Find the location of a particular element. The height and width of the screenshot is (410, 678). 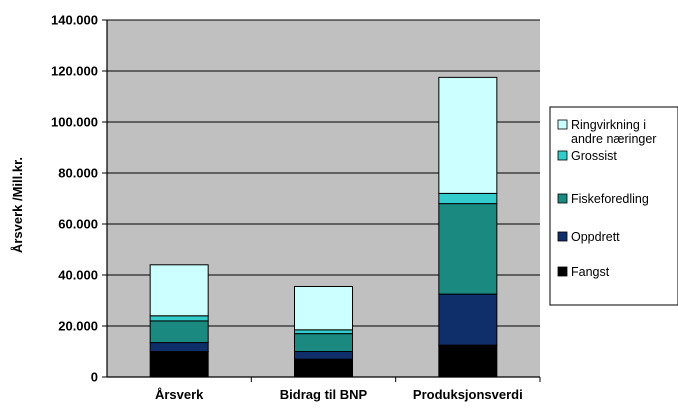

legend-box is located at coordinates (613, 206).